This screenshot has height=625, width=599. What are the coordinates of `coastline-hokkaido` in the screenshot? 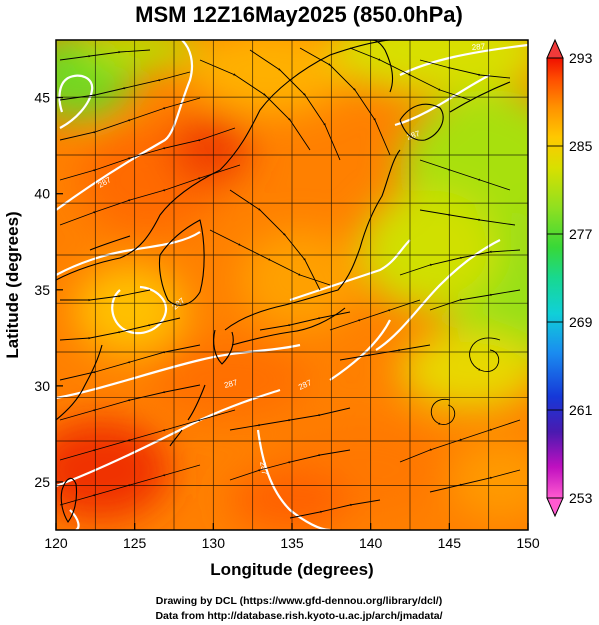 It's located at (421, 122).